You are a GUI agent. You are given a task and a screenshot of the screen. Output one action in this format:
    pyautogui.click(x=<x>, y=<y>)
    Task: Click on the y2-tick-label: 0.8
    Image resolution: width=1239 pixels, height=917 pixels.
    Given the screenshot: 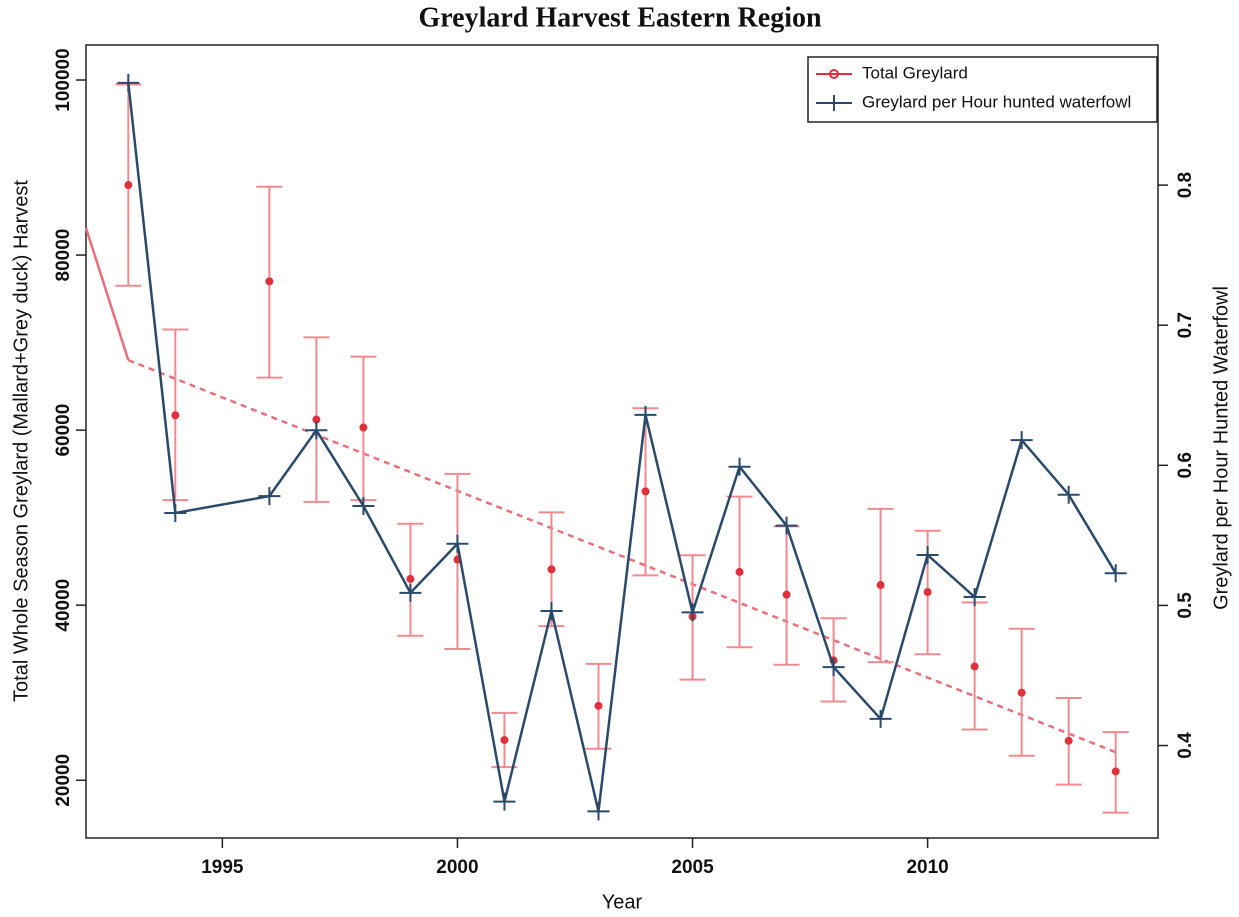 What is the action you would take?
    pyautogui.click(x=1185, y=185)
    